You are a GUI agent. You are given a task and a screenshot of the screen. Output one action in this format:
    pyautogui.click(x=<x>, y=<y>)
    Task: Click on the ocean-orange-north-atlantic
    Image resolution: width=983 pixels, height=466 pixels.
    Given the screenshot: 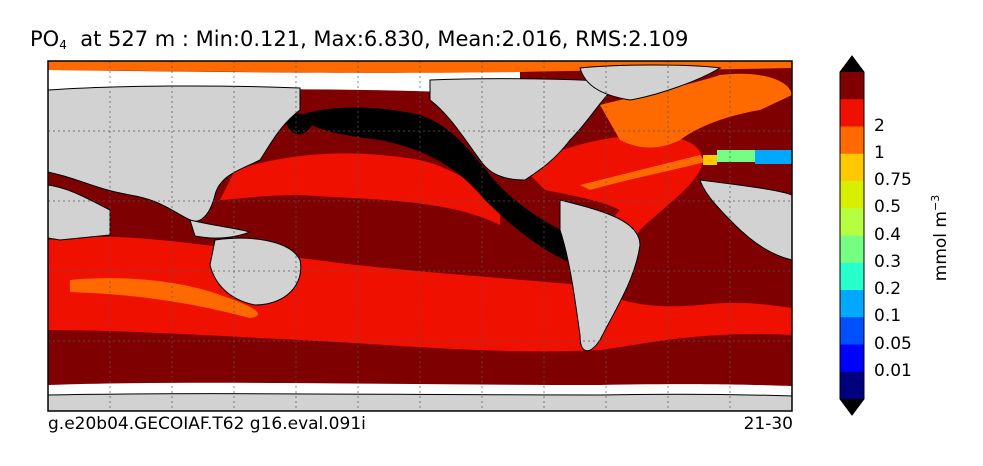 What is the action you would take?
    pyautogui.click(x=696, y=110)
    